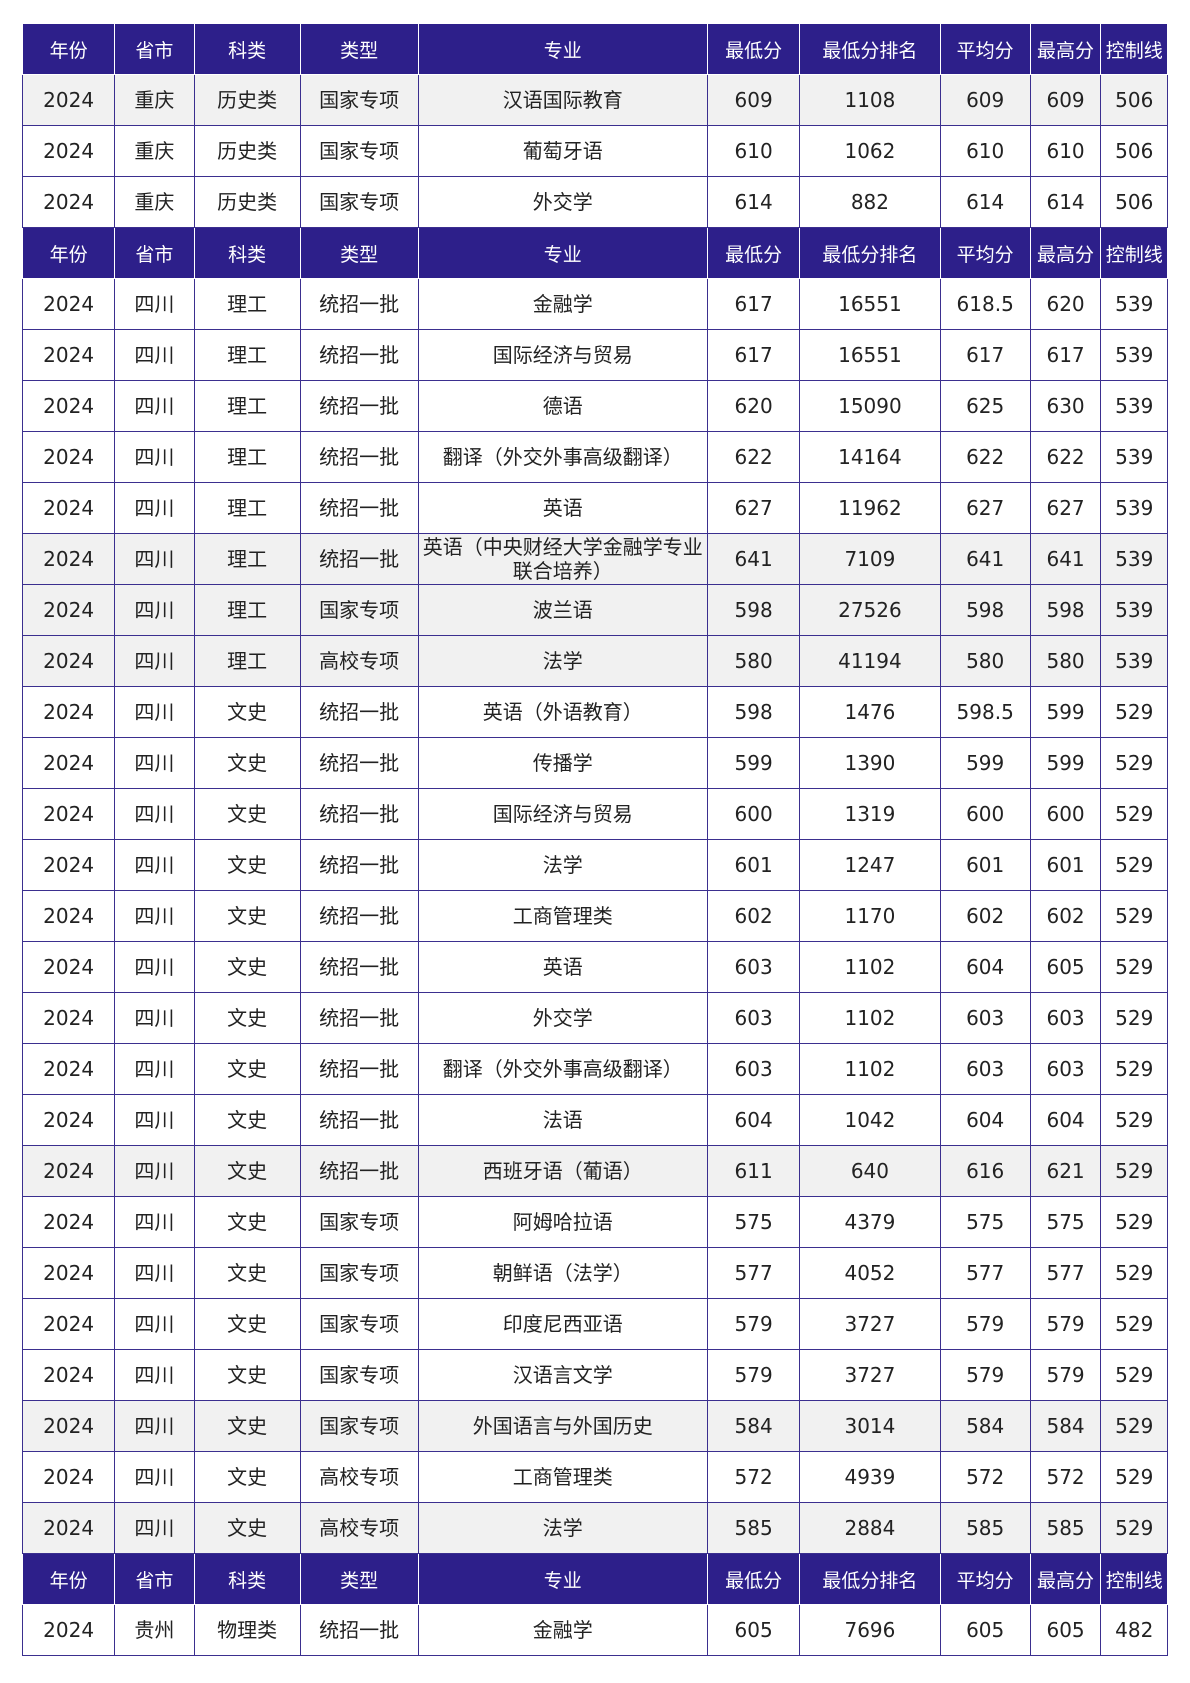 The height and width of the screenshot is (1683, 1190). What do you see at coordinates (563, 457) in the screenshot?
I see `cell-major: 翻译（外交外事高级翻译）` at bounding box center [563, 457].